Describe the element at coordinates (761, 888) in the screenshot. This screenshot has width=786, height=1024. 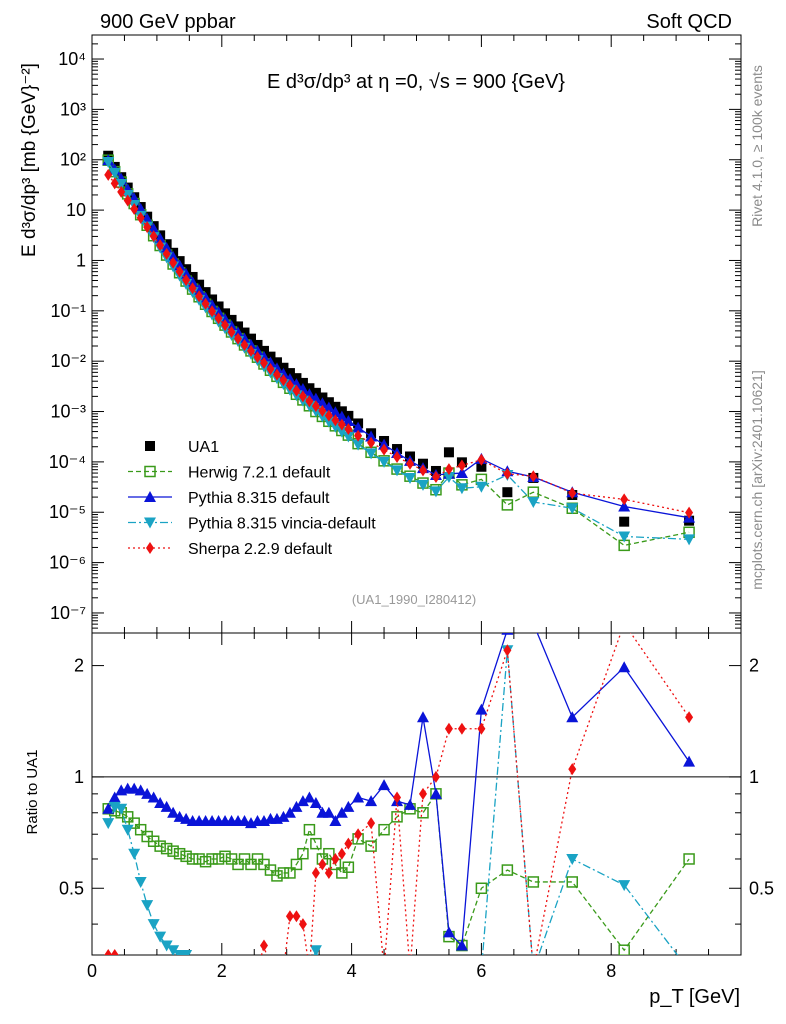
I see `y-tick-label-ratio-right: 0.5` at that location.